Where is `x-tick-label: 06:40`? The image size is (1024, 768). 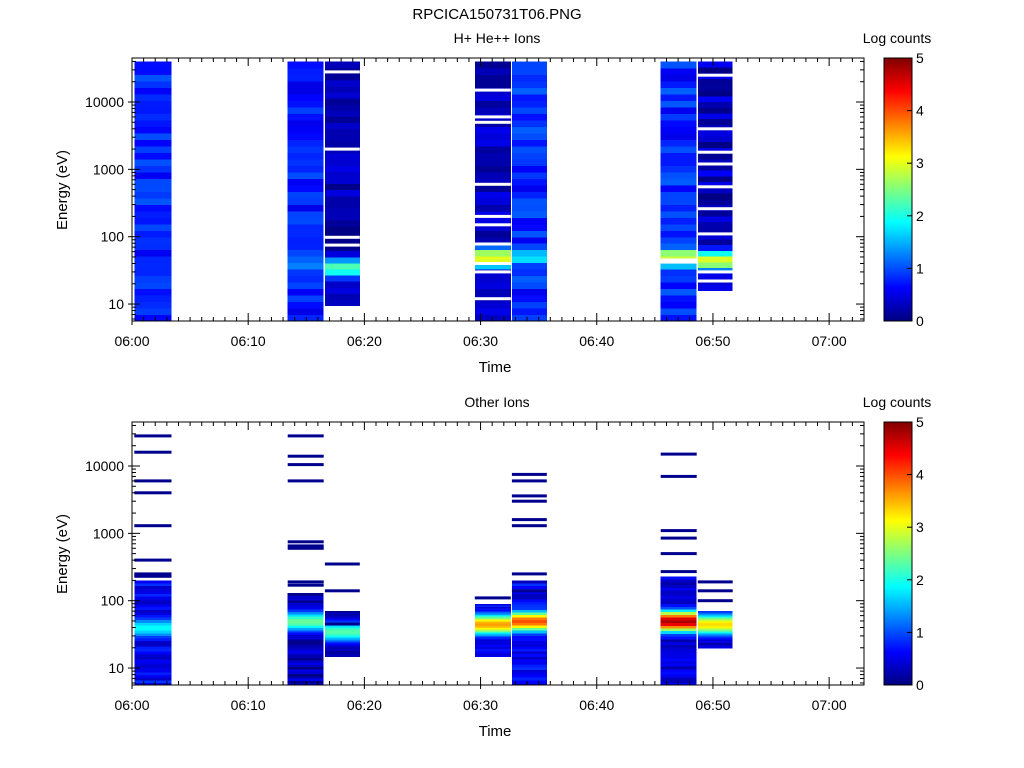
x-tick-label: 06:40 is located at coordinates (596, 705).